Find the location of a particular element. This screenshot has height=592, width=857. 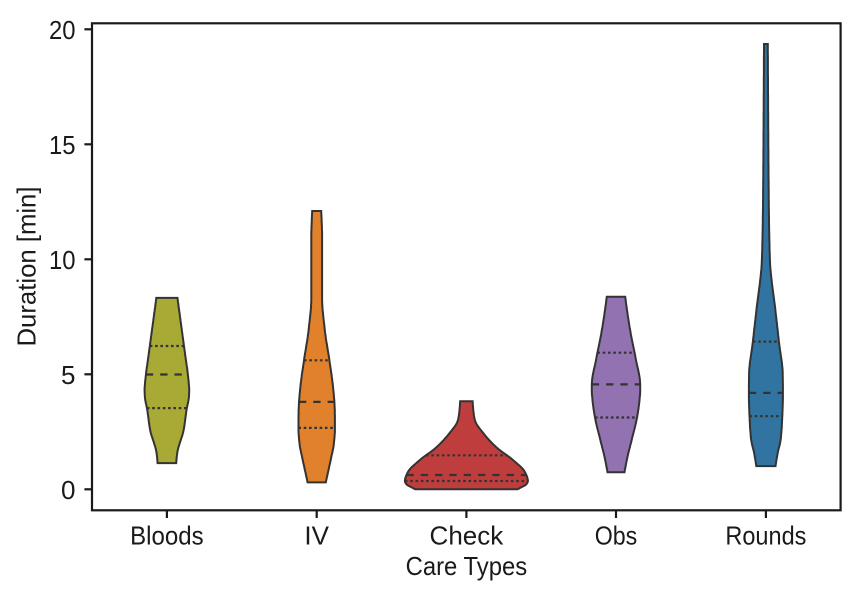

svg-text: Rounds is located at coordinates (765, 536).